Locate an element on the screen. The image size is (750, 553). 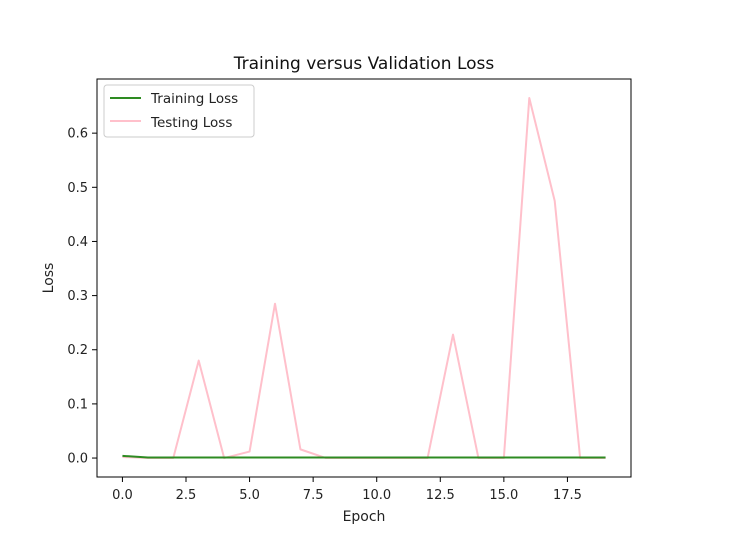
x-tick-label: 10.0 is located at coordinates (376, 495).